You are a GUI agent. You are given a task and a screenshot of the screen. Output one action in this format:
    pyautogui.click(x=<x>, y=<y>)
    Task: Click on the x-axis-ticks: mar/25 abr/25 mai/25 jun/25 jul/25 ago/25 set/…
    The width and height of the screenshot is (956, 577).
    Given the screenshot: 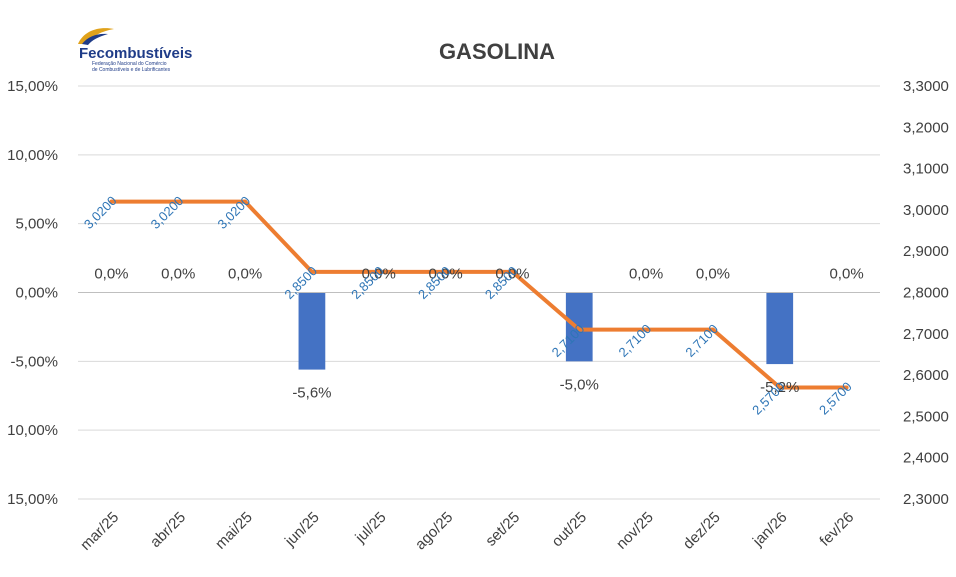 What is the action you would take?
    pyautogui.click(x=467, y=531)
    